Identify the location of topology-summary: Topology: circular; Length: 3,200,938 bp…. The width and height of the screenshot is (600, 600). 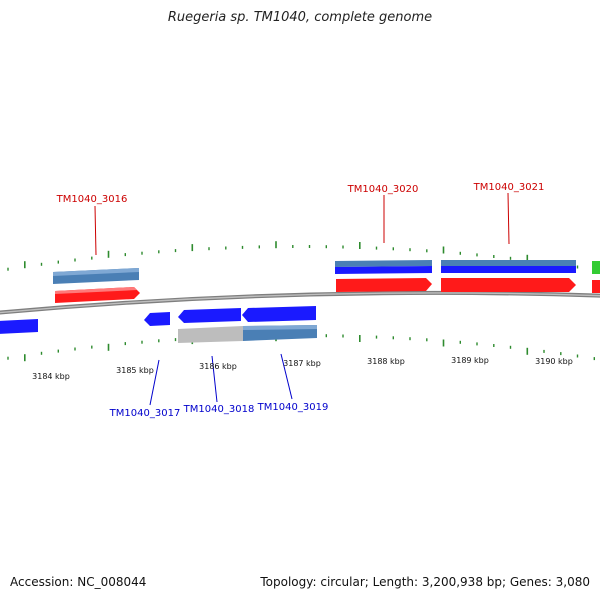
(425, 582).